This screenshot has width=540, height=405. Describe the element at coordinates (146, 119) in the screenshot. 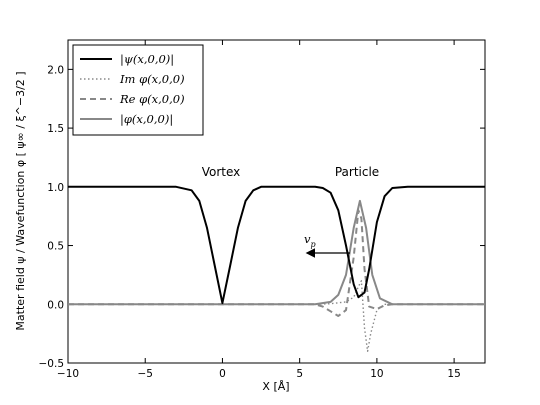

I see `legend-entry-label: |φ(x,0,0)|` at that location.